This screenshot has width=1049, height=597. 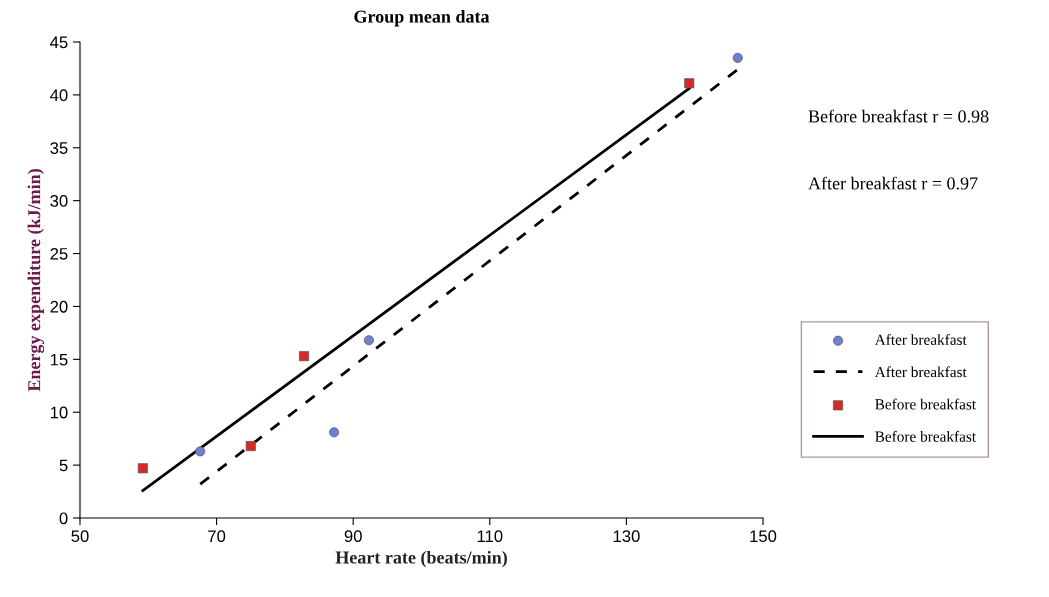 What do you see at coordinates (59, 148) in the screenshot?
I see `y-tick-label: 35` at bounding box center [59, 148].